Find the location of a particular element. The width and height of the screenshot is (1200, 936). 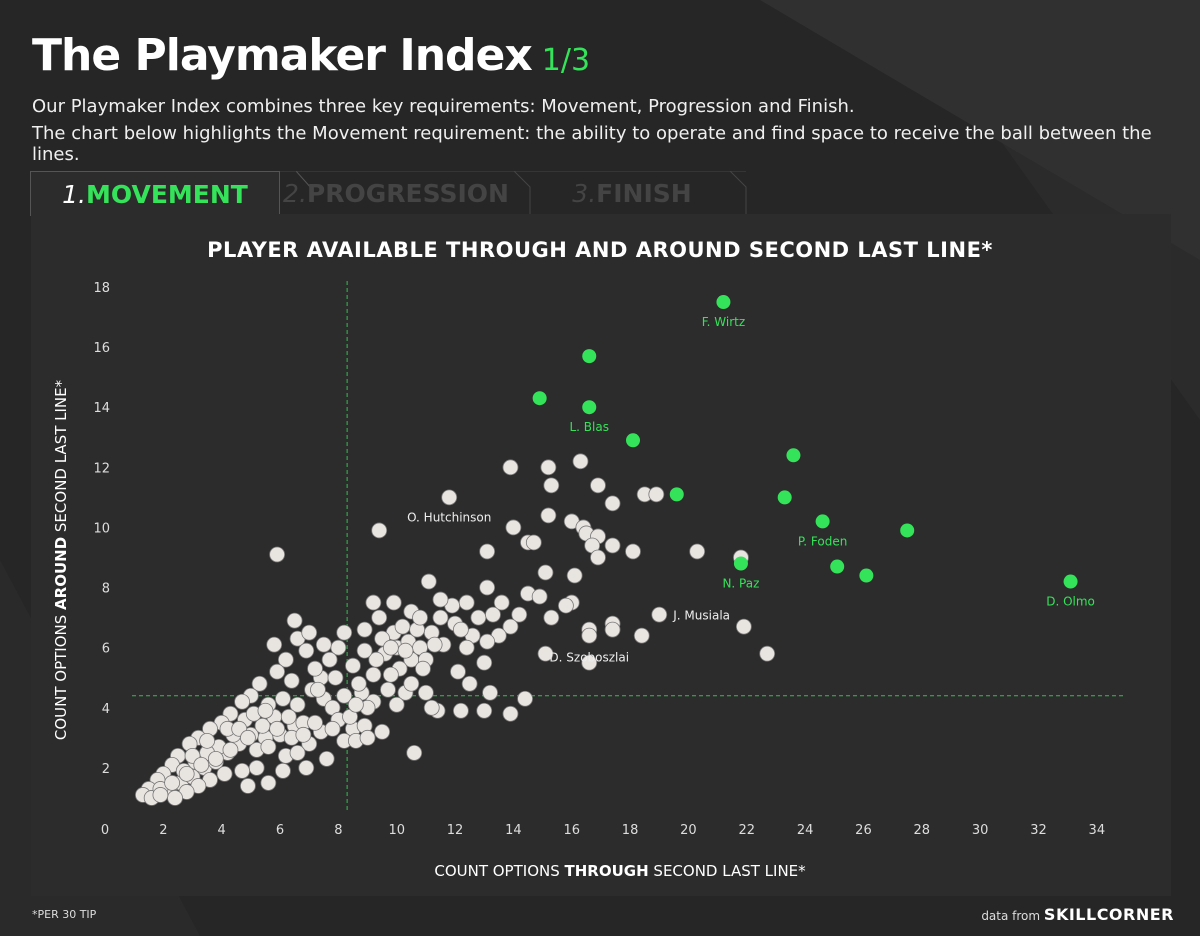

x-tick-label: 34 is located at coordinates (1097, 830).